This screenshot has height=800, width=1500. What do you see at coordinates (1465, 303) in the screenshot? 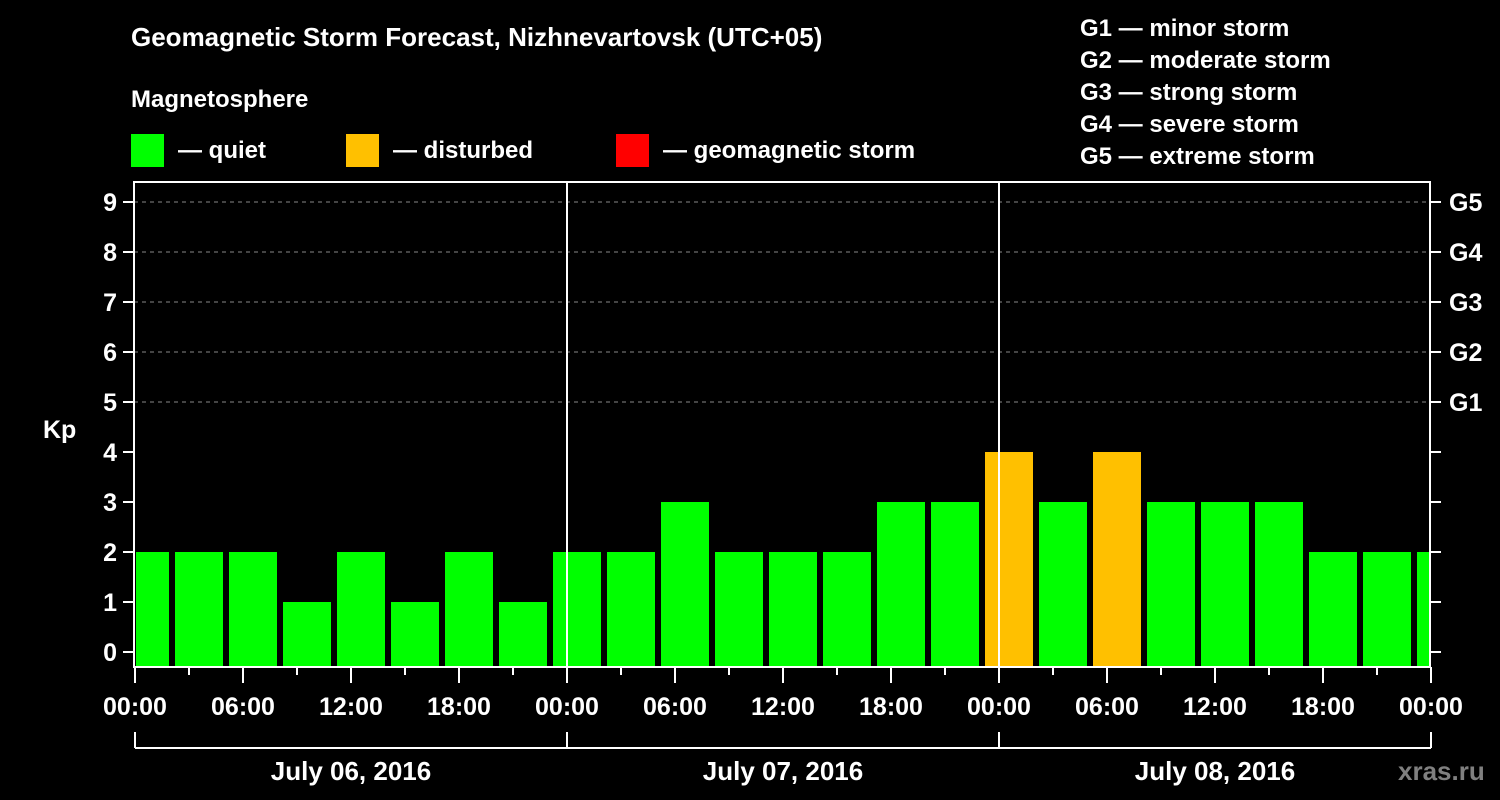
I see `g-level-label: G3` at bounding box center [1465, 303].